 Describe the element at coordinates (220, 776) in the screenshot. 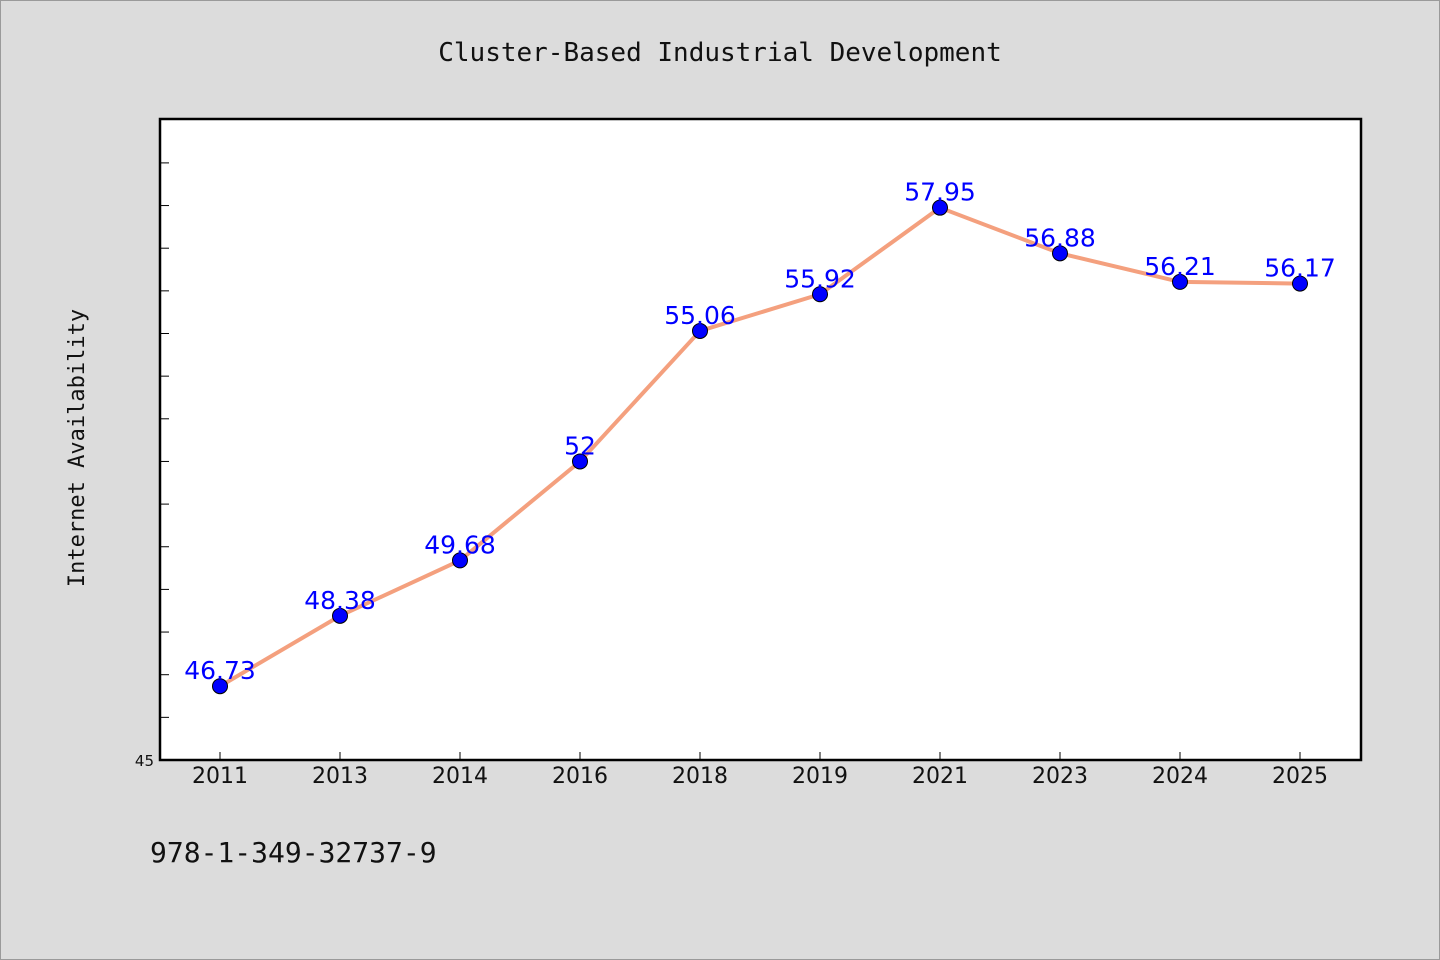

I see `x-tick-label: 2011` at that location.